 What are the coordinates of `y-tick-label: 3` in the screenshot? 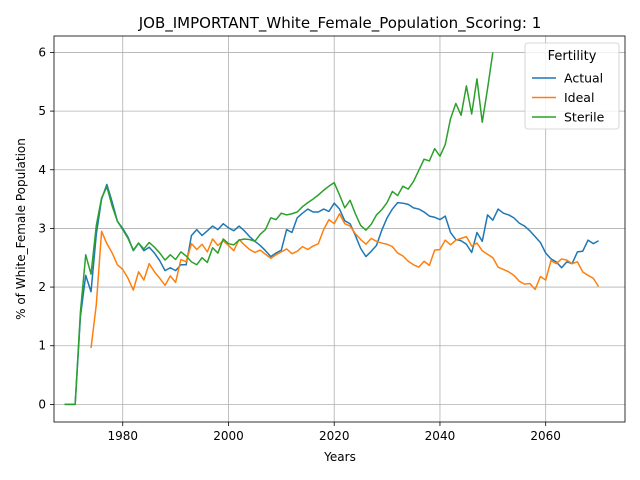 It's located at (42, 228).